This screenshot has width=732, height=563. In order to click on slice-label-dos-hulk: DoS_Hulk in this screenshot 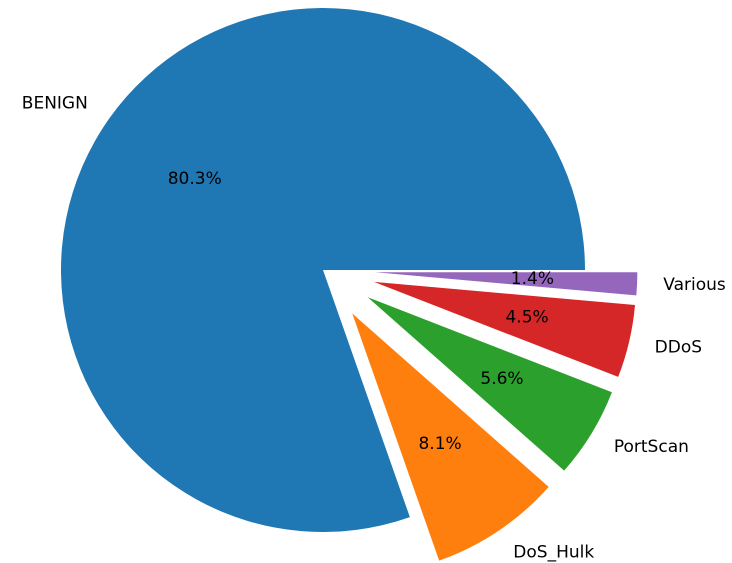, I will do `click(553, 552)`.